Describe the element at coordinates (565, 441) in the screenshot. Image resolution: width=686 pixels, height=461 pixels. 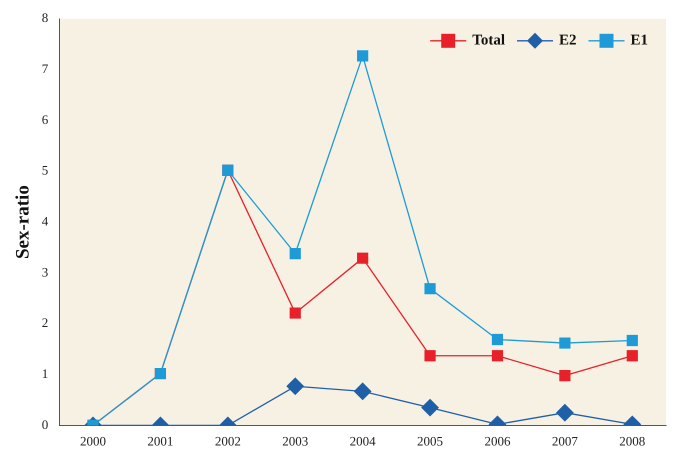
I see `x-tick-label: 2007` at that location.